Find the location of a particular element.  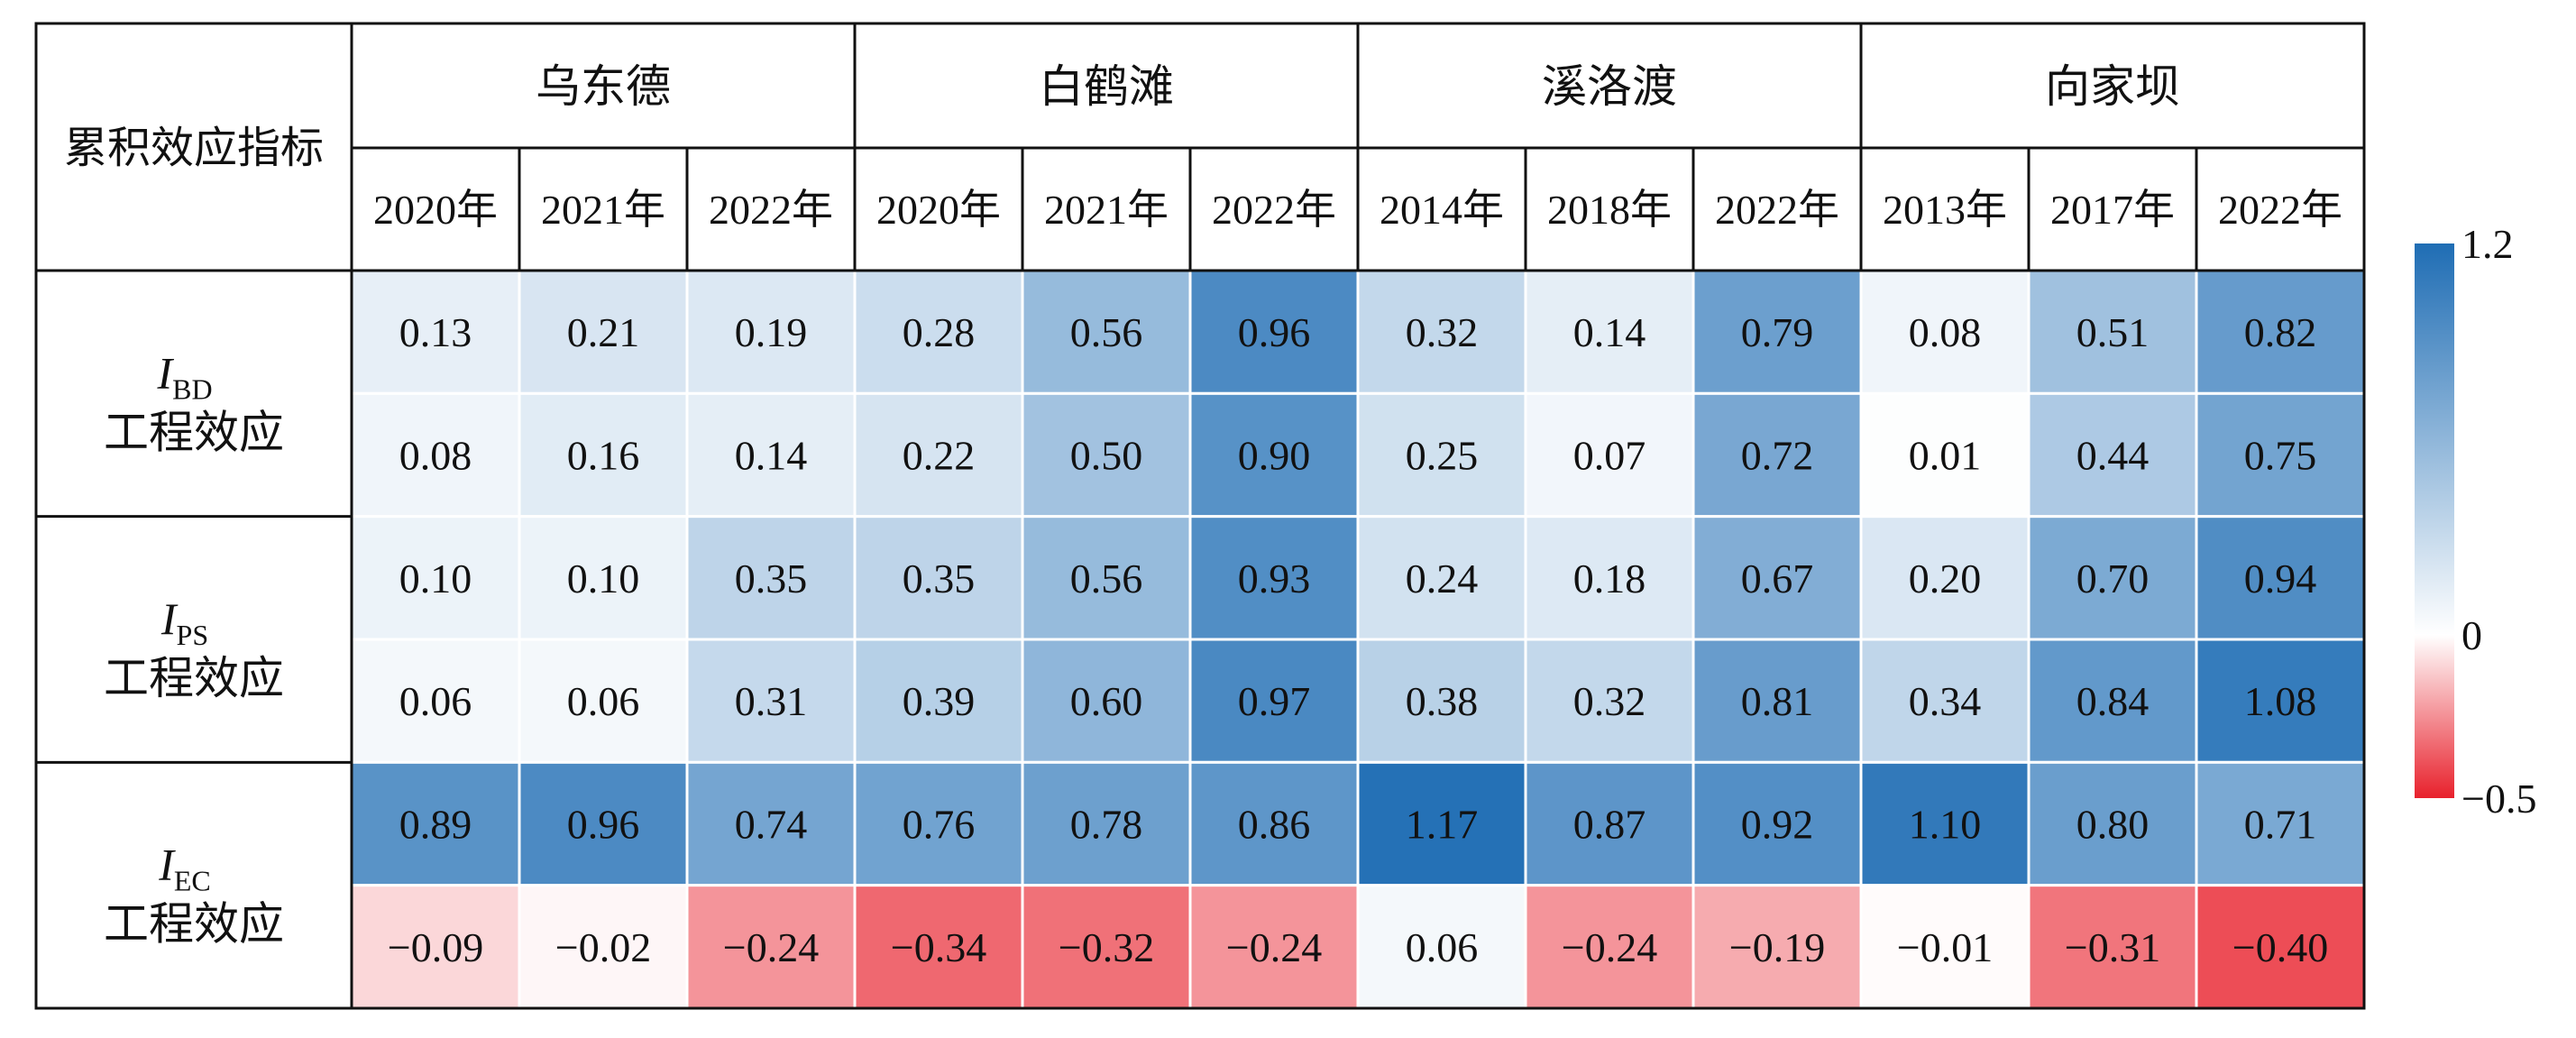

cell-value-label: 0.92 is located at coordinates (1777, 825).